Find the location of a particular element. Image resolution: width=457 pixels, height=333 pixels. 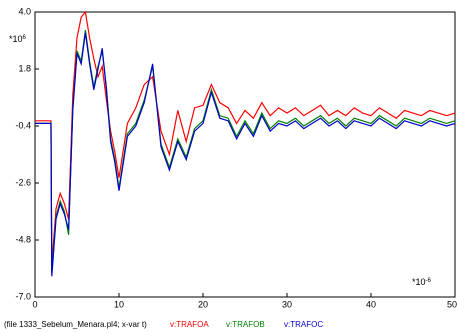

y-unit-exponent: 6 is located at coordinates (25, 38).